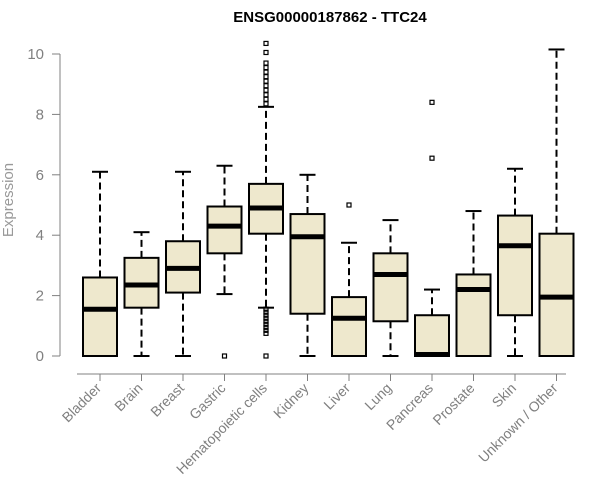 This screenshot has width=600, height=500. I want to click on x-tick-label: Kidney, so click(291, 401).